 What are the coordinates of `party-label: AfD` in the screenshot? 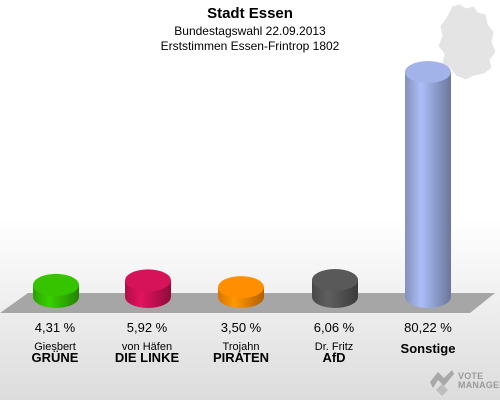 It's located at (334, 357).